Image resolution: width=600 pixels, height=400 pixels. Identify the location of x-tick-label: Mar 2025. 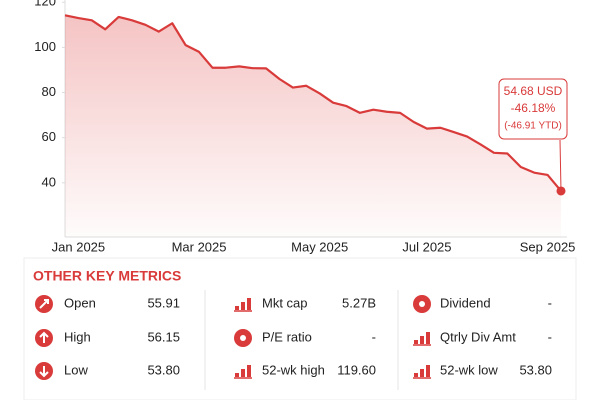
(199, 246).